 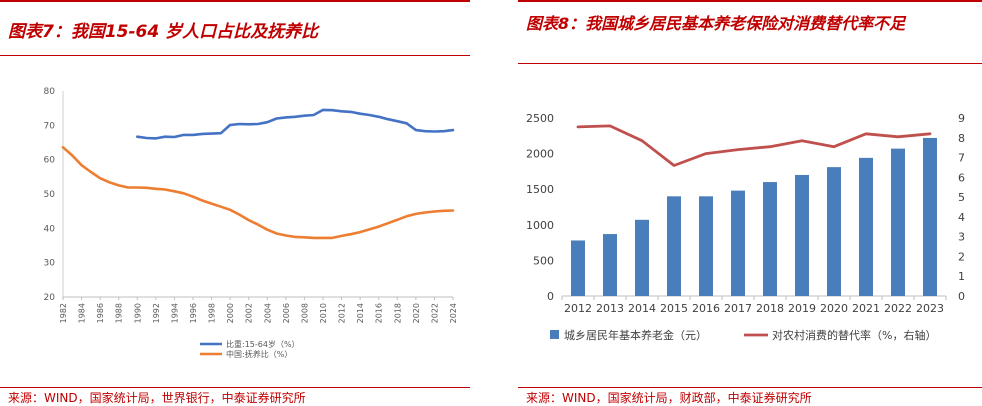 I want to click on y-tick-label: 40, so click(x=50, y=229).